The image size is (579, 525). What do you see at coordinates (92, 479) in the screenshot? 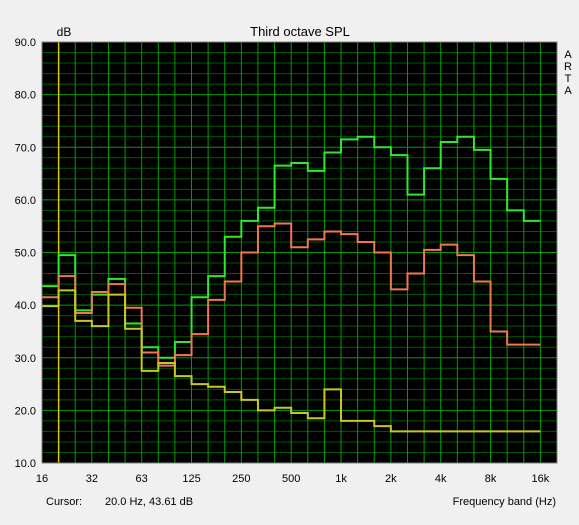
I see `x-tick-label: 32` at bounding box center [92, 479].